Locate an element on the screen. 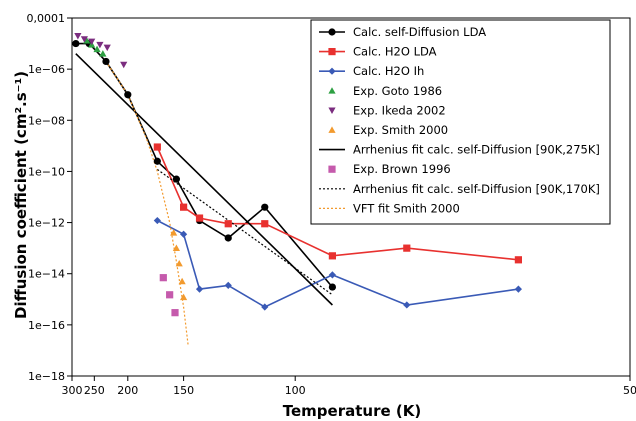 The height and width of the screenshot is (421, 636). legend-label-3: Exp. Goto 1986 is located at coordinates (397, 91).